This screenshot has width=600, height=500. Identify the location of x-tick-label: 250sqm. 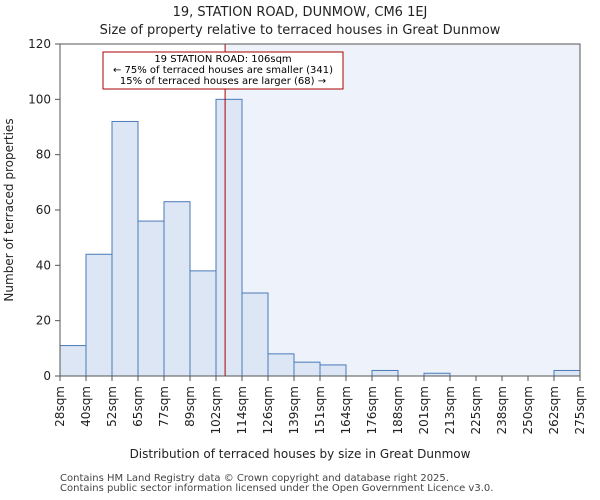
(528, 410).